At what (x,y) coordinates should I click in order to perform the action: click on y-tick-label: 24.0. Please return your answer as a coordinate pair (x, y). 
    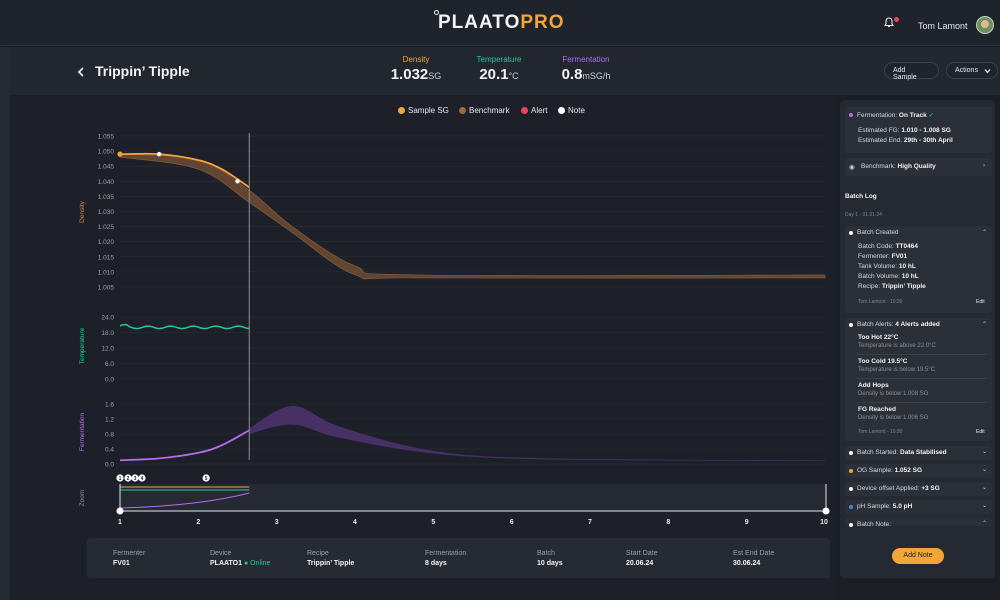
    Looking at the image, I should click on (107, 318).